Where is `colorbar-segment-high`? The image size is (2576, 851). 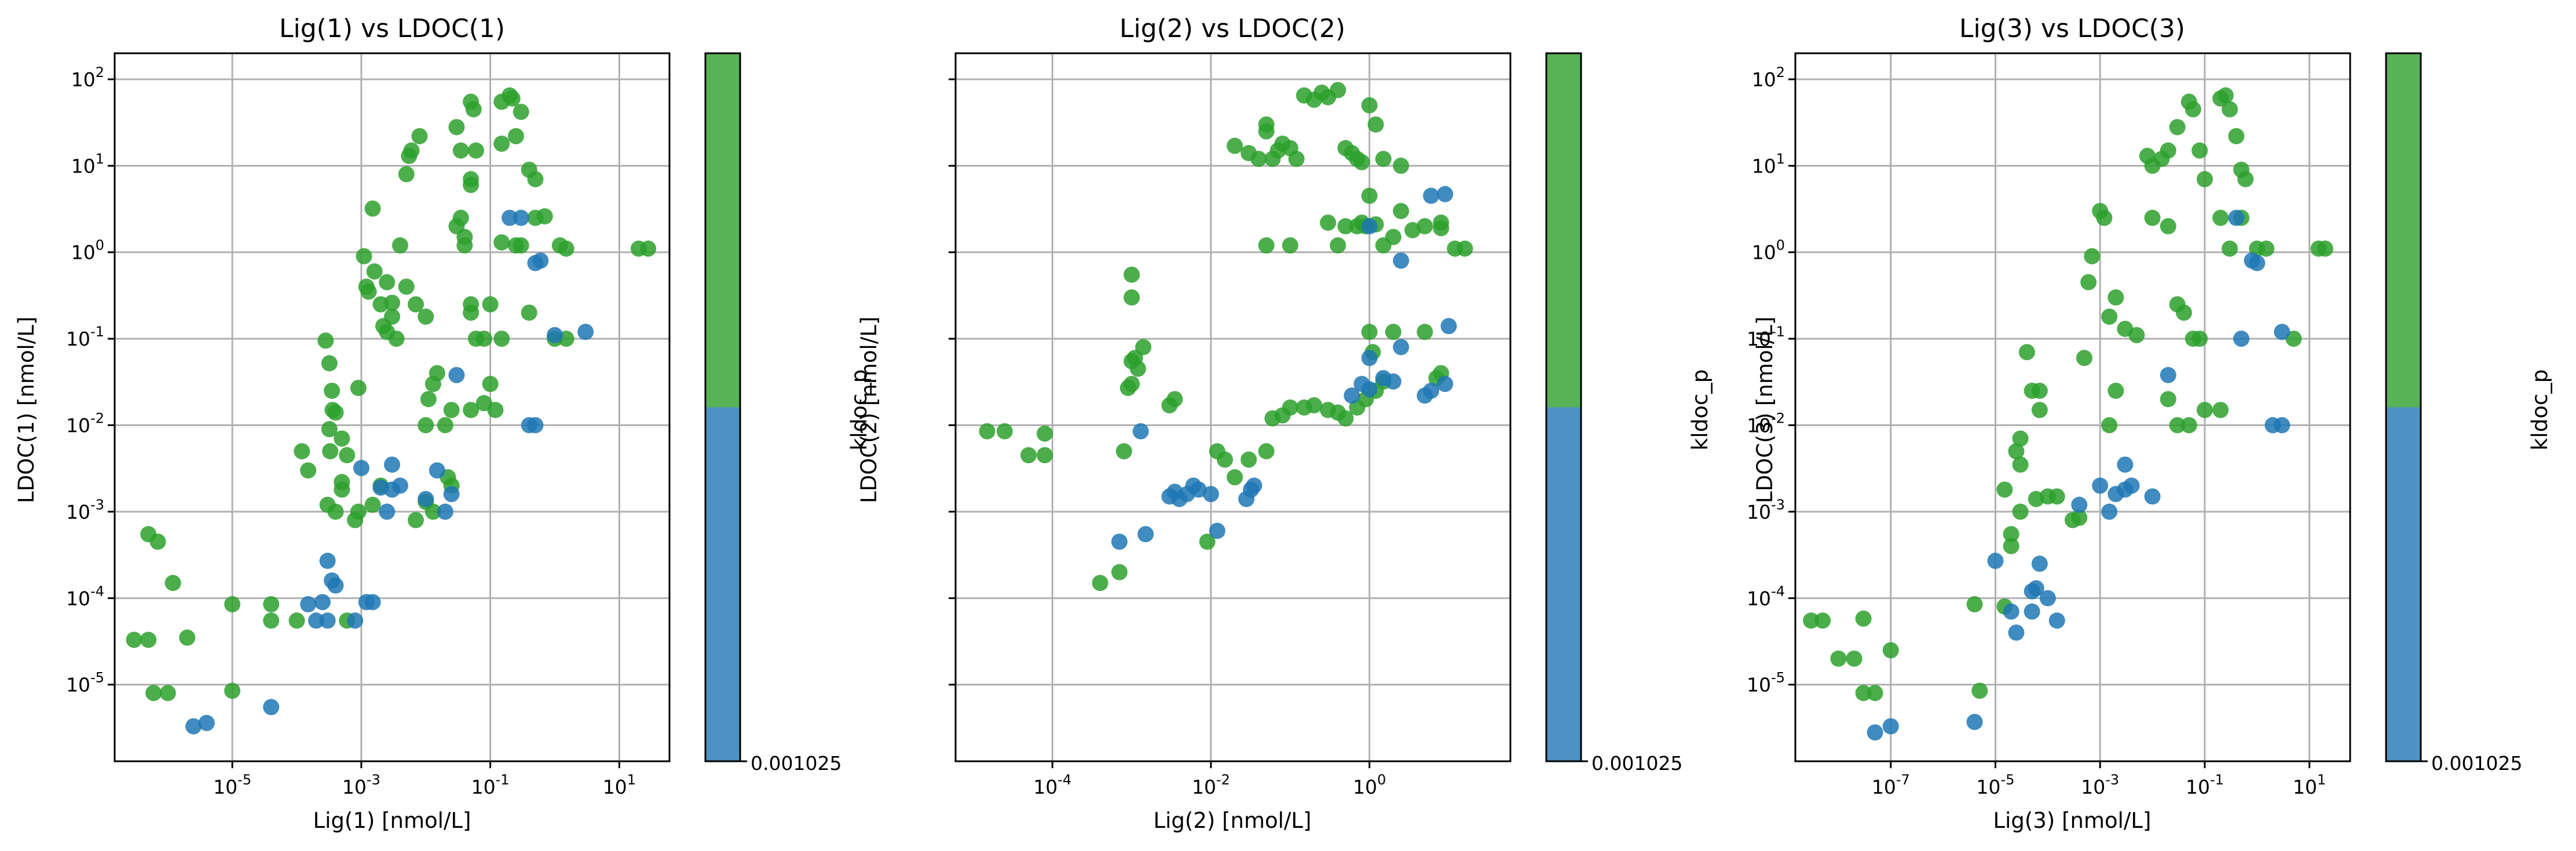
colorbar-segment-high is located at coordinates (1563, 231).